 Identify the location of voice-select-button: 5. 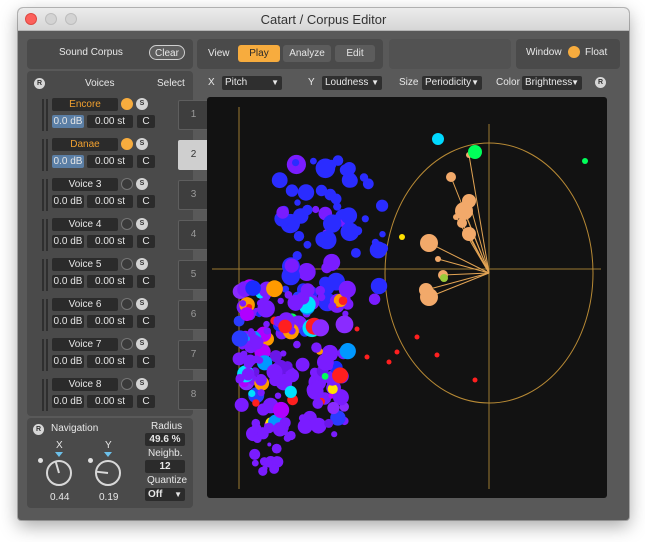
(193, 275).